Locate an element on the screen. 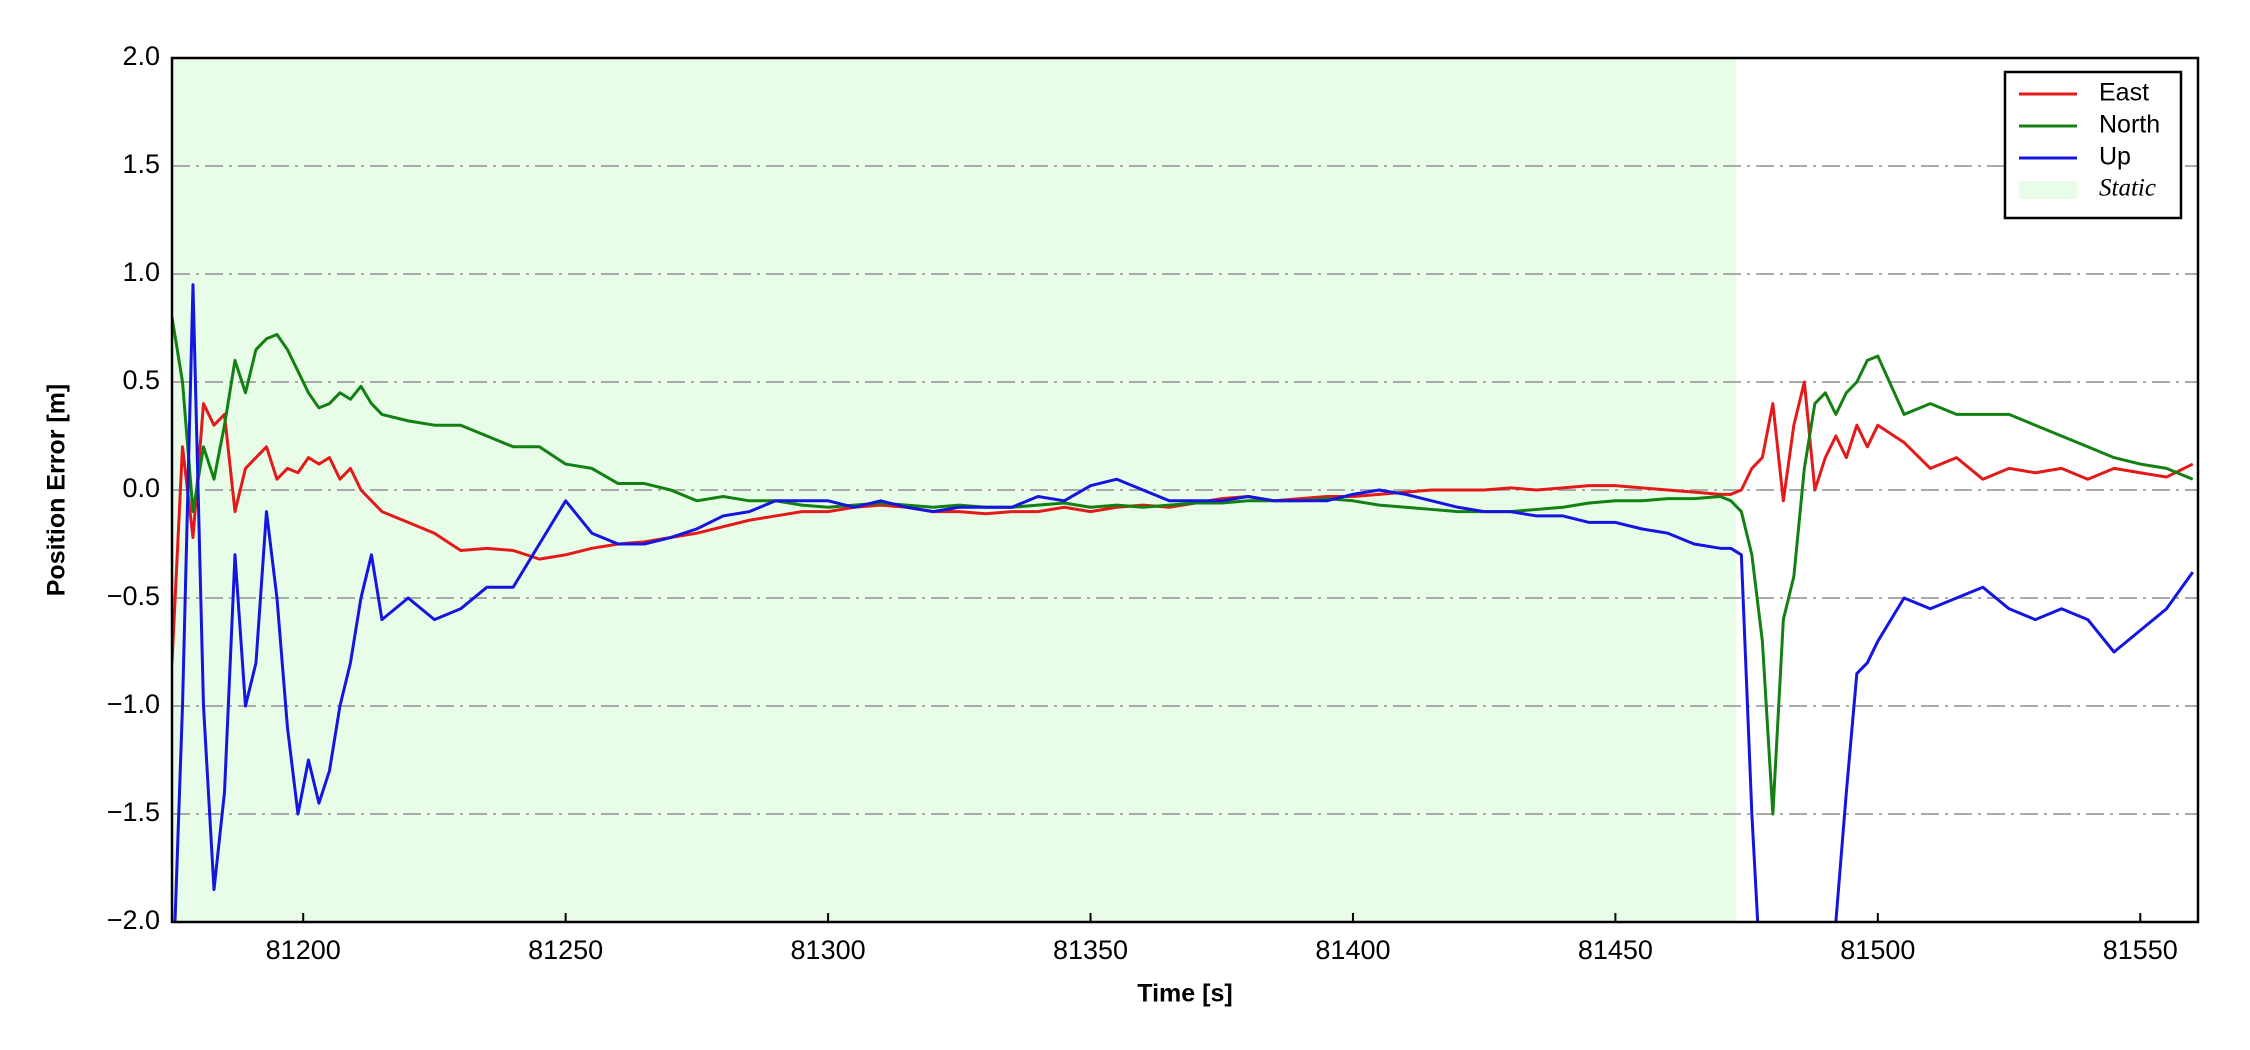 This screenshot has height=1050, width=2250. legend-label: North is located at coordinates (2129, 125).